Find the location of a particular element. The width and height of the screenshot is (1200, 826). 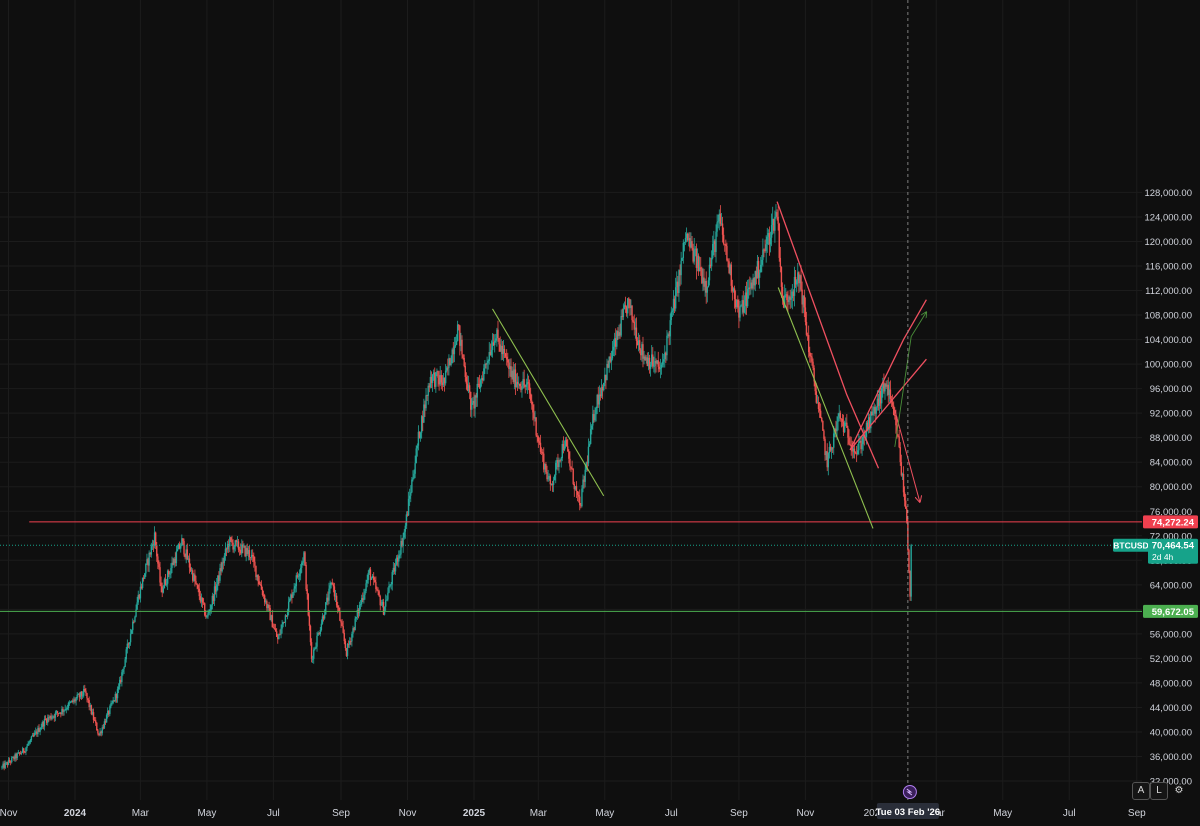

price-tick-label: 44,000.00 is located at coordinates (1171, 708).